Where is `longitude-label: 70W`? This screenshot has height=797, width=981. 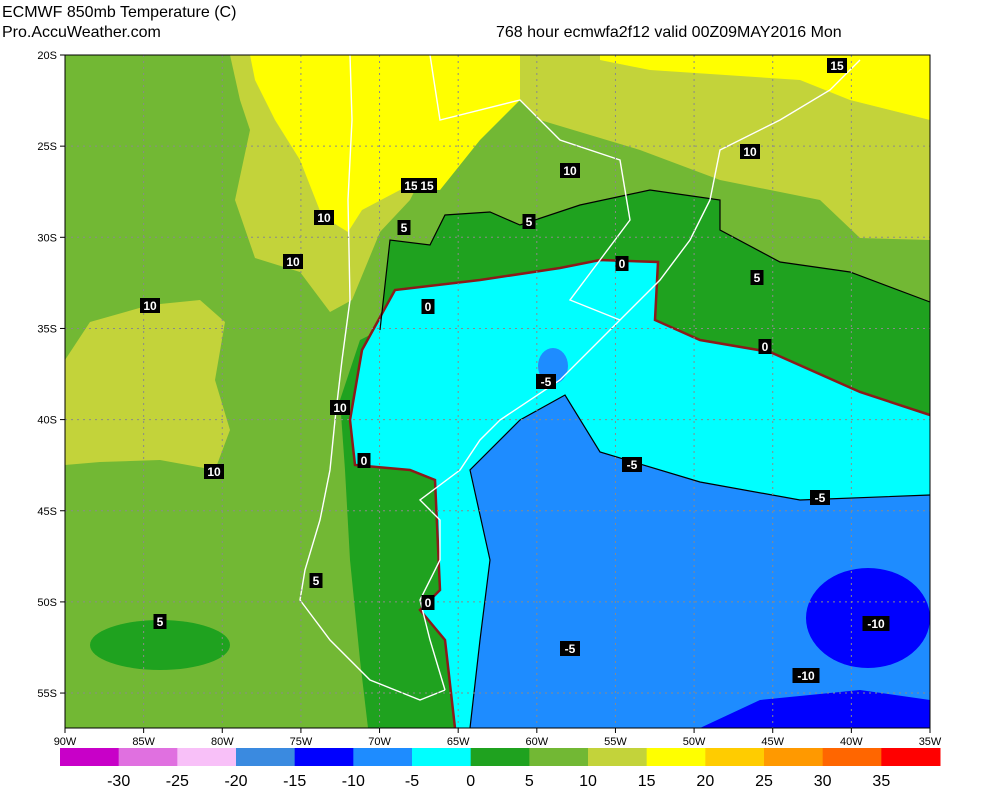
longitude-label: 70W is located at coordinates (379, 742).